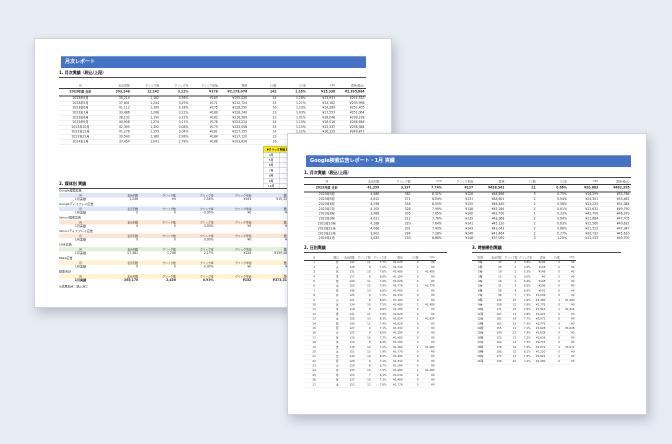 The width and height of the screenshot is (672, 444). Describe the element at coordinates (332, 329) in the screenshot. I see `table-cell: 月` at that location.